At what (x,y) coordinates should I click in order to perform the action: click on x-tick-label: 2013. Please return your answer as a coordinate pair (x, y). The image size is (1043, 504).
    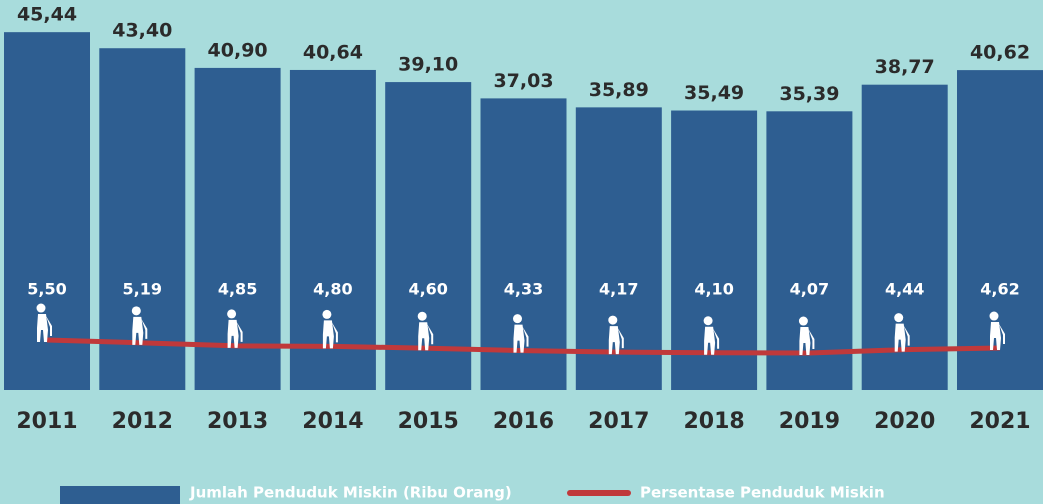
    Looking at the image, I should click on (237, 421).